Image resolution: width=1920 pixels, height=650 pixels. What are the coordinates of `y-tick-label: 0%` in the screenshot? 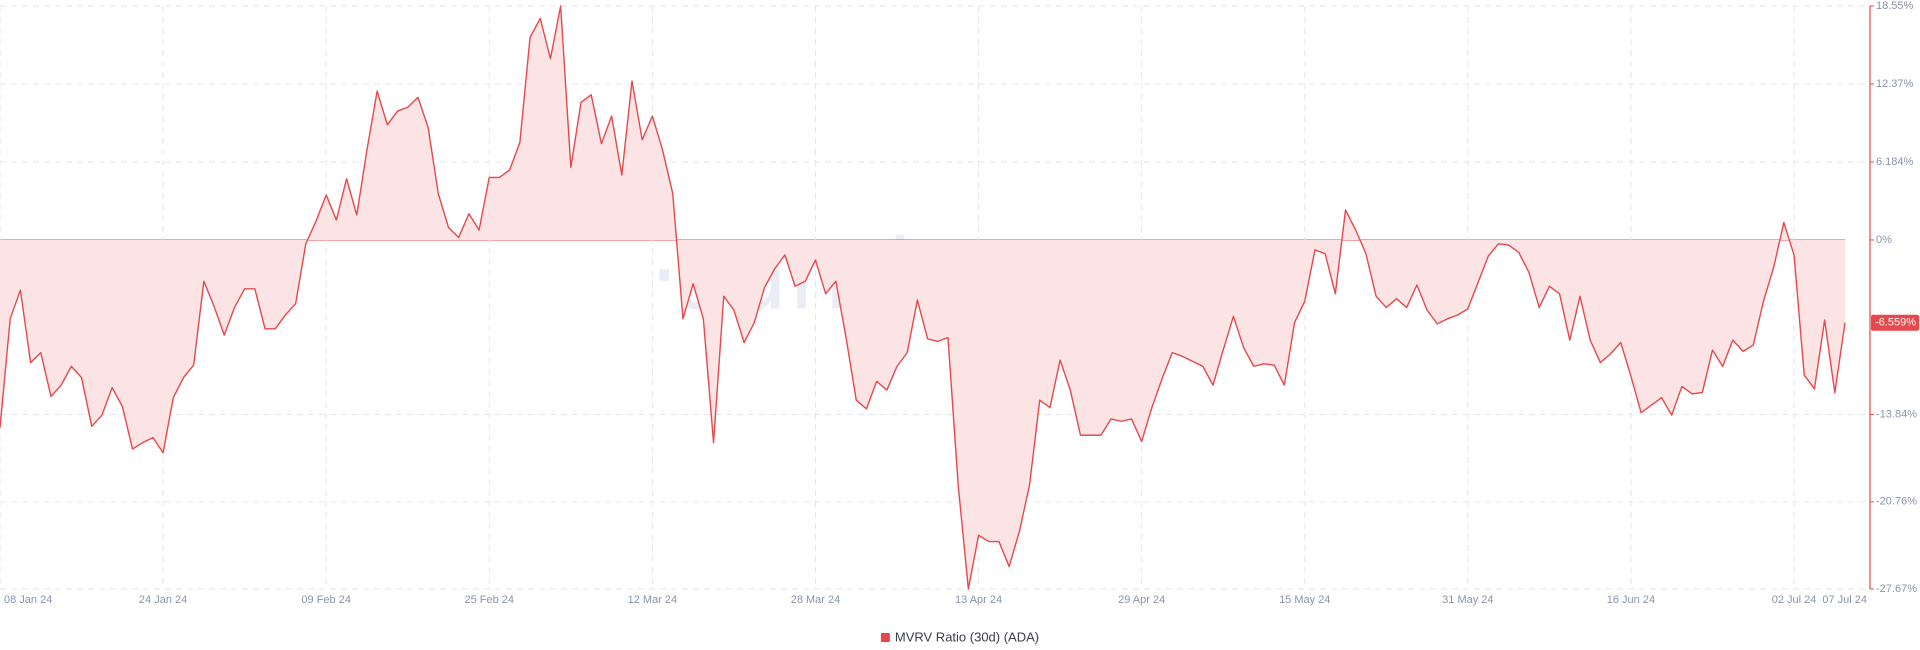 It's located at (1884, 240).